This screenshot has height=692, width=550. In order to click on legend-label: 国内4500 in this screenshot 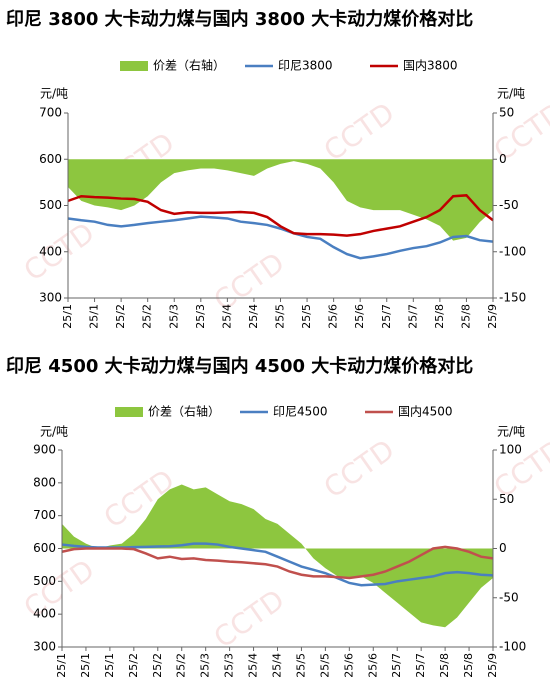, I will do `click(425, 412)`.